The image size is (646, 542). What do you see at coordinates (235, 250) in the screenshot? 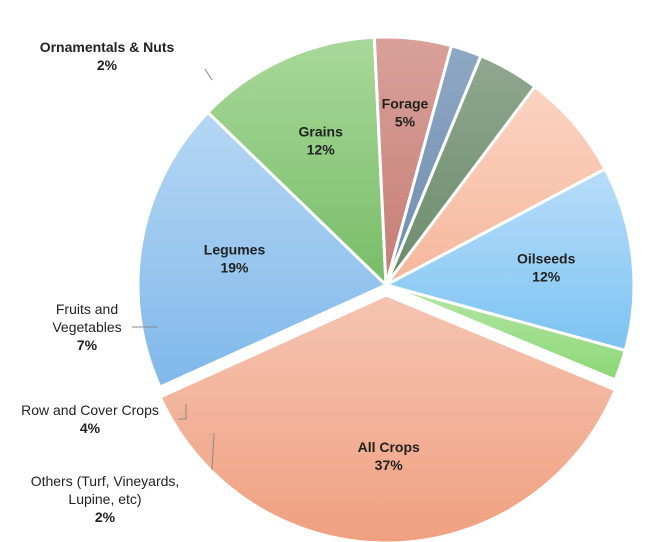
I see `slice-name-label: Legumes` at bounding box center [235, 250].